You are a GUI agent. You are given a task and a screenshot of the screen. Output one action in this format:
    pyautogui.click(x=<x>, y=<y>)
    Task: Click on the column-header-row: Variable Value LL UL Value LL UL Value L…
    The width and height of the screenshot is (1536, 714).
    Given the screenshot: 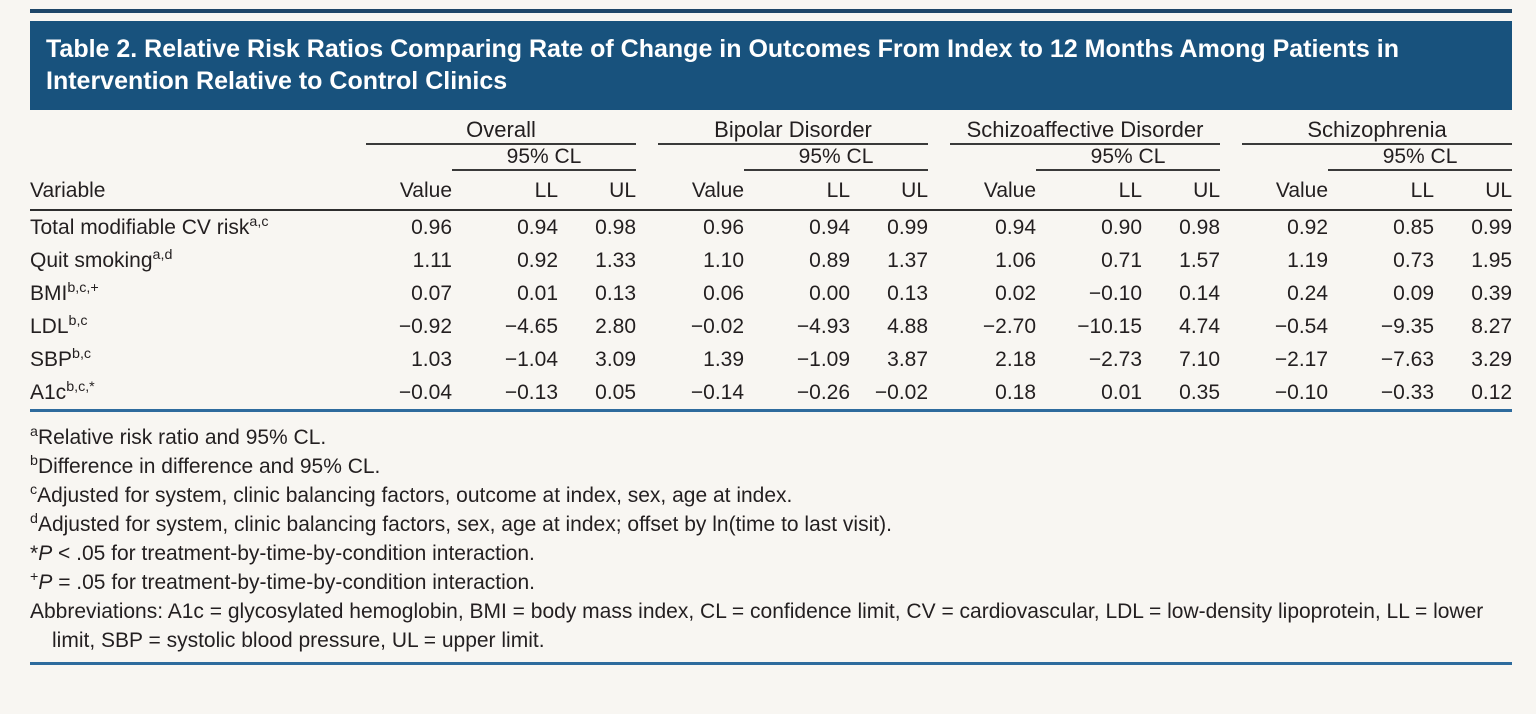 What is the action you would take?
    pyautogui.click(x=771, y=190)
    